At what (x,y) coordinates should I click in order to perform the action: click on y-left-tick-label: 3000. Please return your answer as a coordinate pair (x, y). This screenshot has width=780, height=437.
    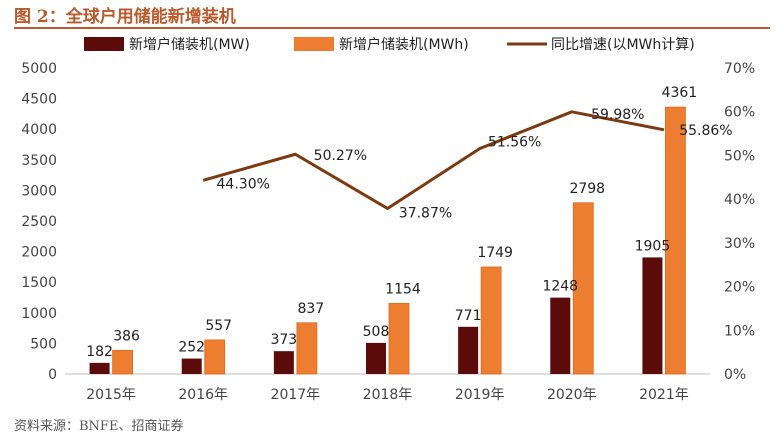
    Looking at the image, I should click on (39, 191).